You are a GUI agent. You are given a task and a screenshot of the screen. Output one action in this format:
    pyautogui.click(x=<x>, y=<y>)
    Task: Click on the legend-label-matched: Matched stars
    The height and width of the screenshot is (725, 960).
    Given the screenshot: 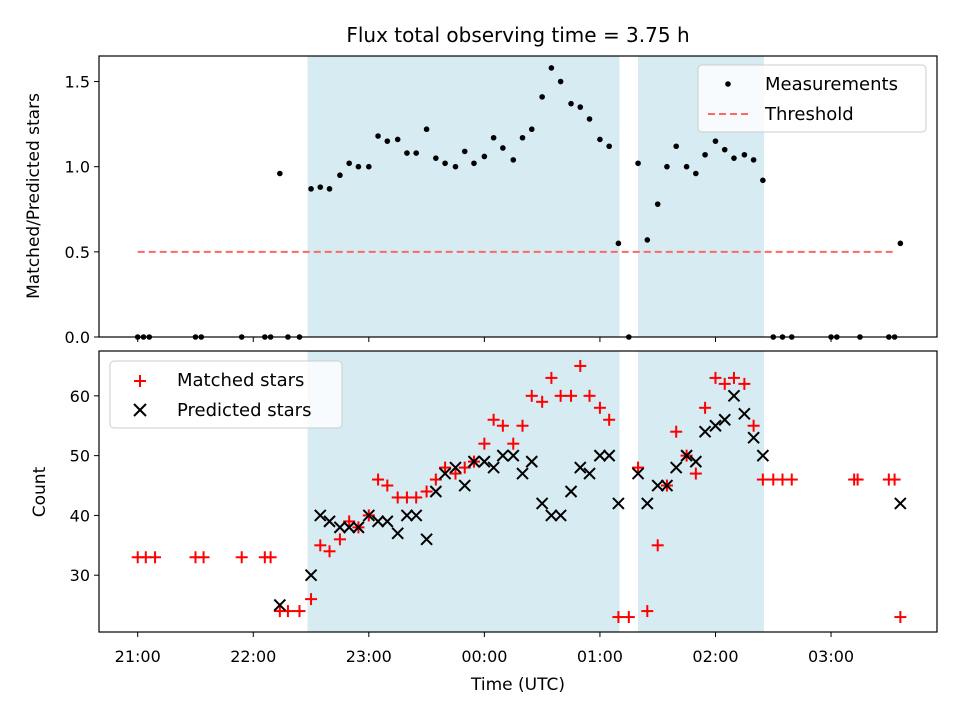 What is the action you would take?
    pyautogui.click(x=240, y=380)
    